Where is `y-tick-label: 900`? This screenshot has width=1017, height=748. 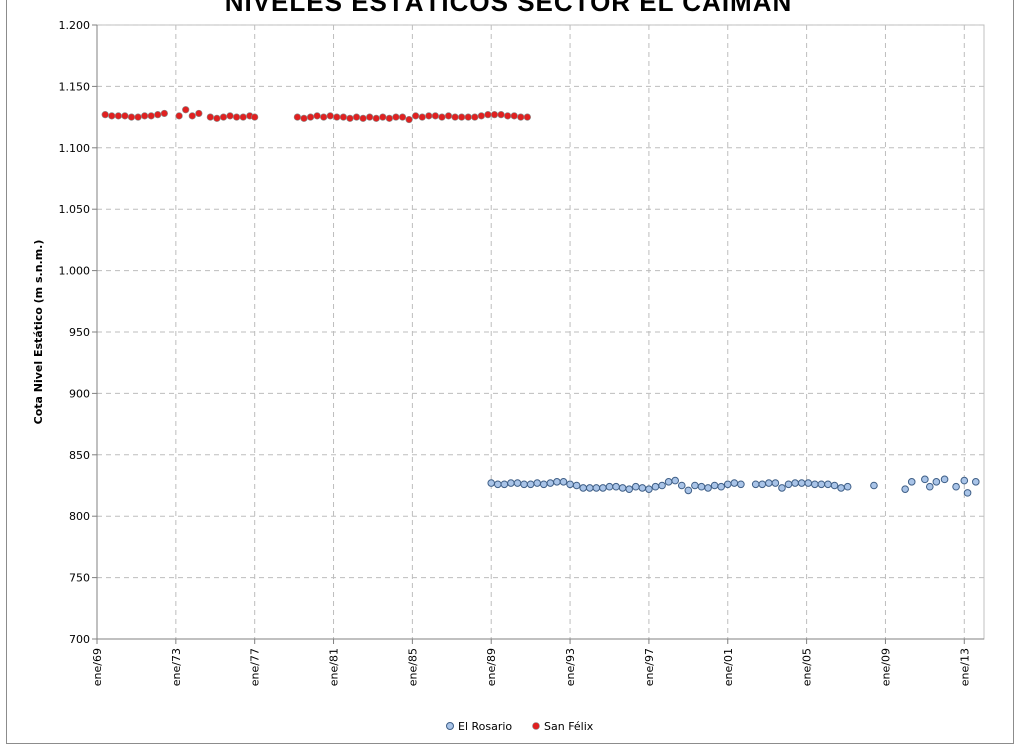 y-tick-label: 900 is located at coordinates (79, 393).